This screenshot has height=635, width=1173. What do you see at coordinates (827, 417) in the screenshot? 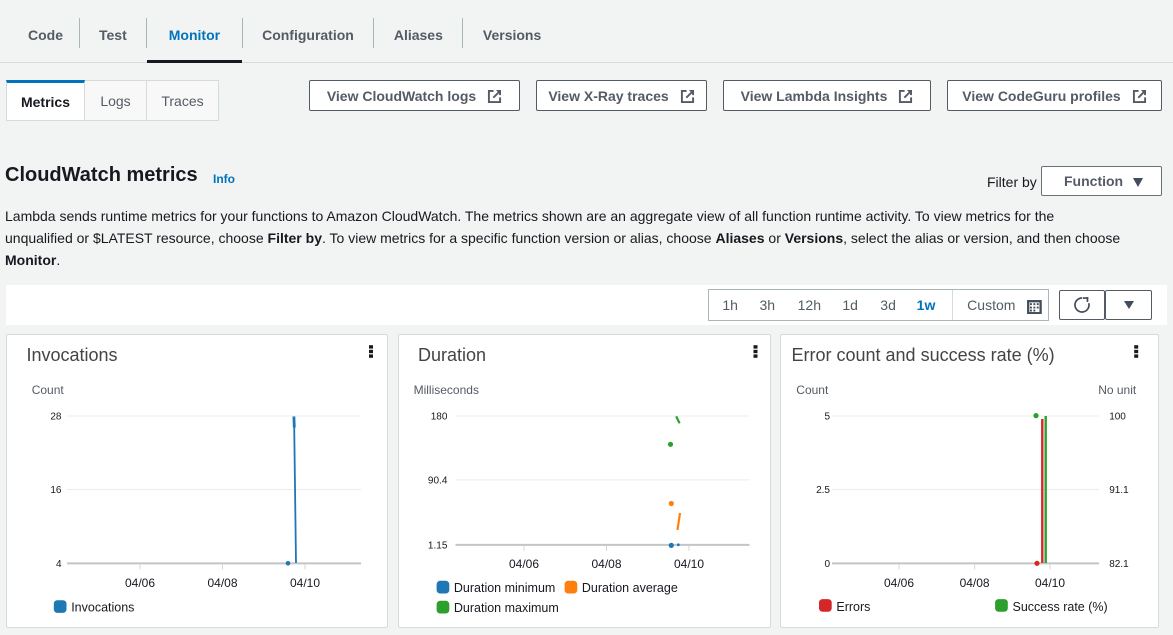
I see `svg-text: 5` at bounding box center [827, 417].